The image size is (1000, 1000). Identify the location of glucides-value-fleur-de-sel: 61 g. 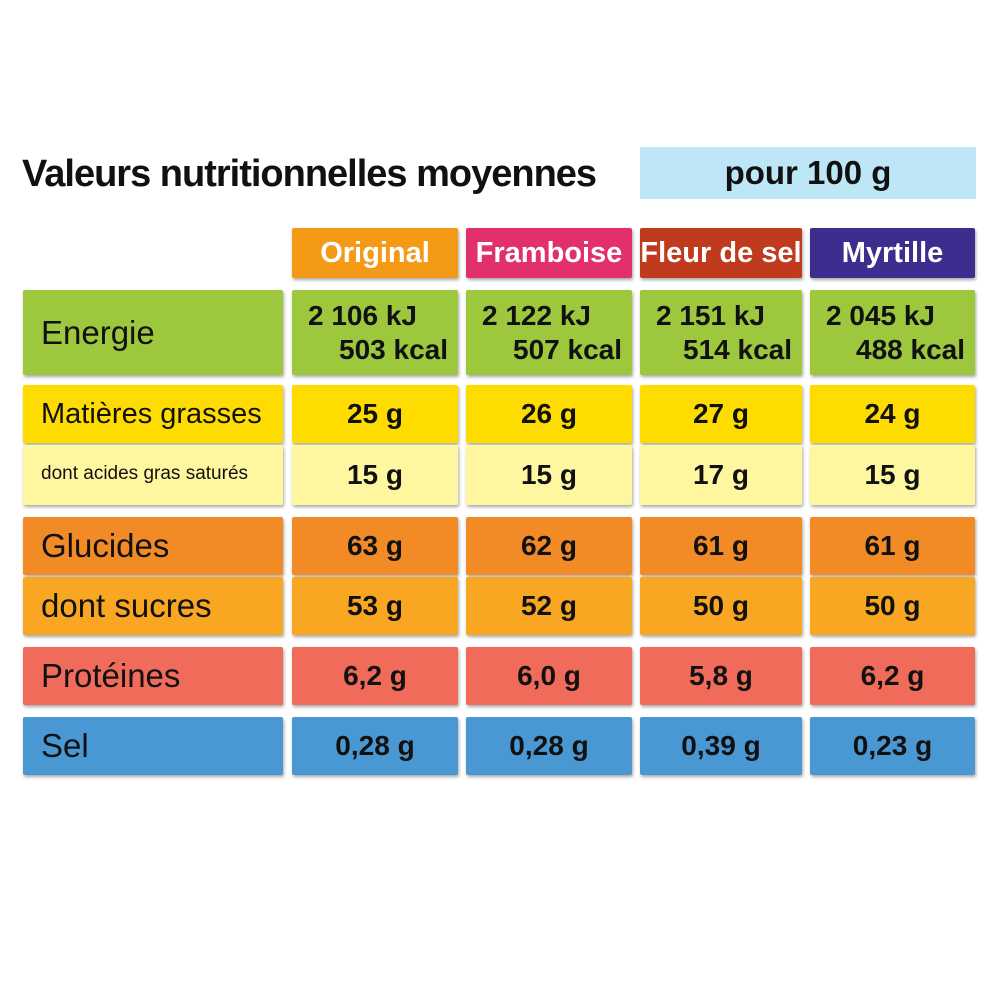
(721, 546).